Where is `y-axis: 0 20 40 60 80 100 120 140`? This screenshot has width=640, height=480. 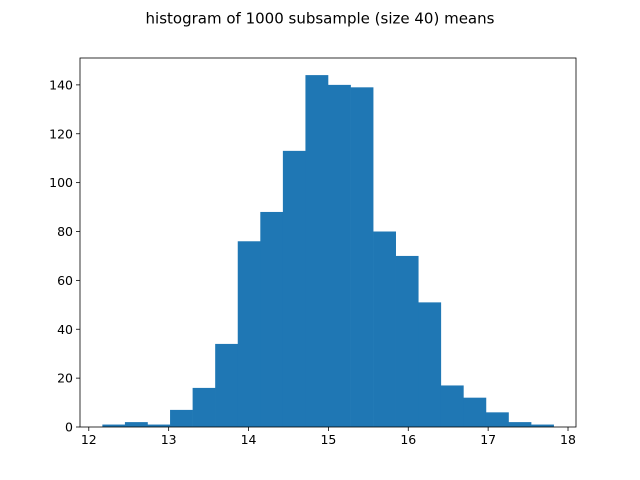
y-axis: 0 20 40 60 80 100 120 140 is located at coordinates (64, 256).